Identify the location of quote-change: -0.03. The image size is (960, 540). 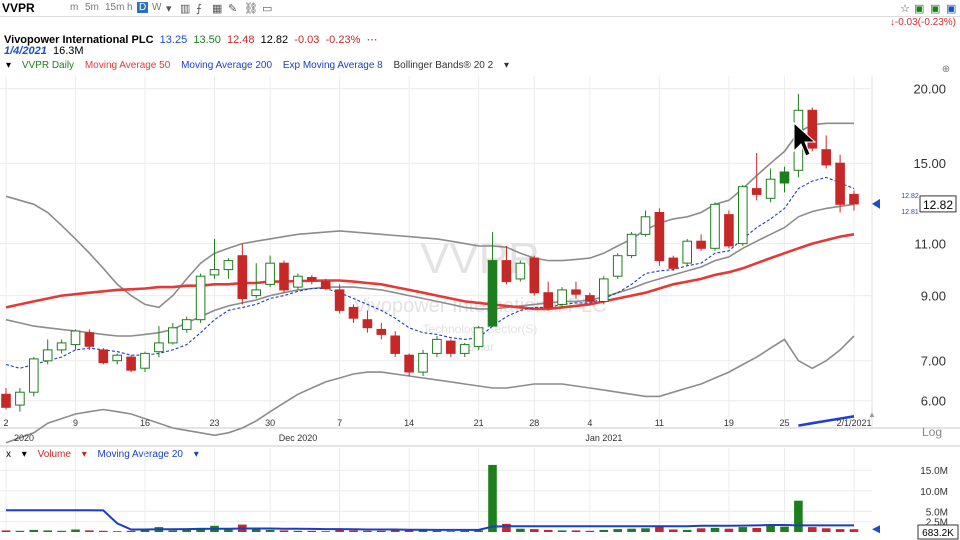
(307, 40).